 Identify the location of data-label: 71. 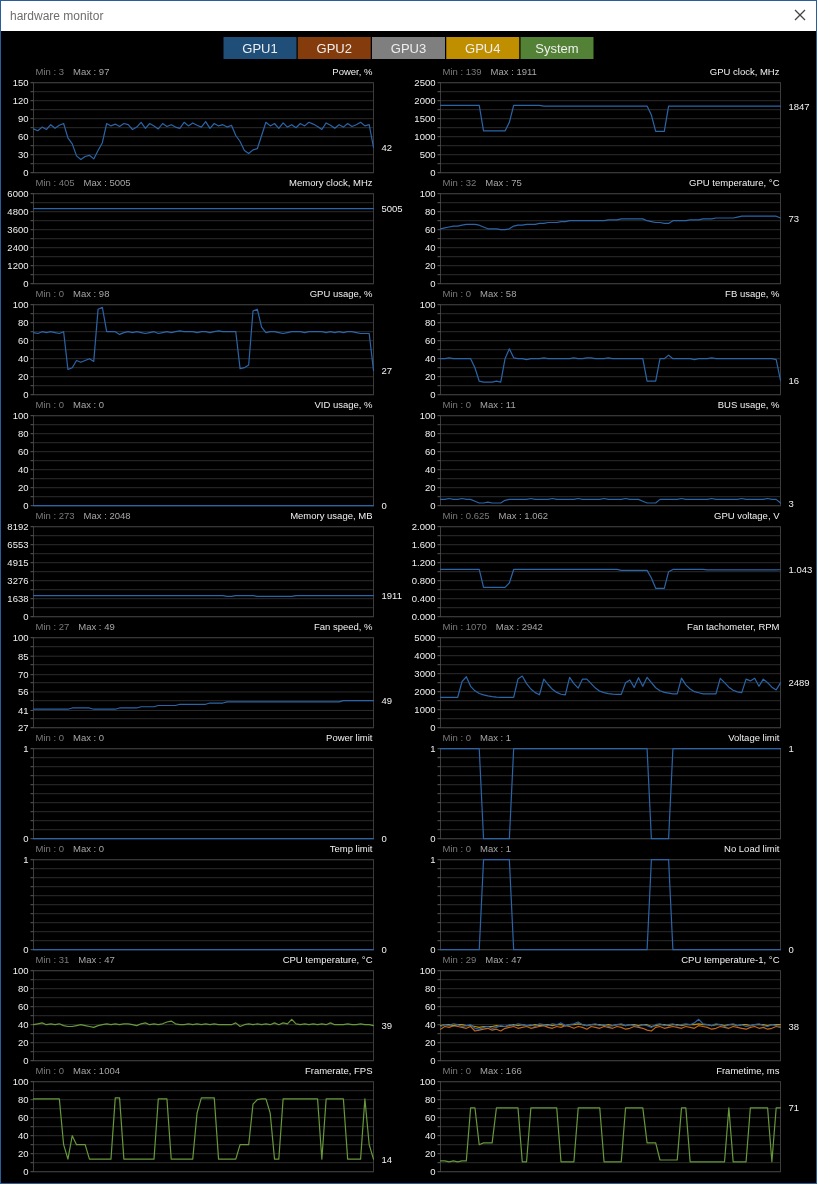
(794, 1108).